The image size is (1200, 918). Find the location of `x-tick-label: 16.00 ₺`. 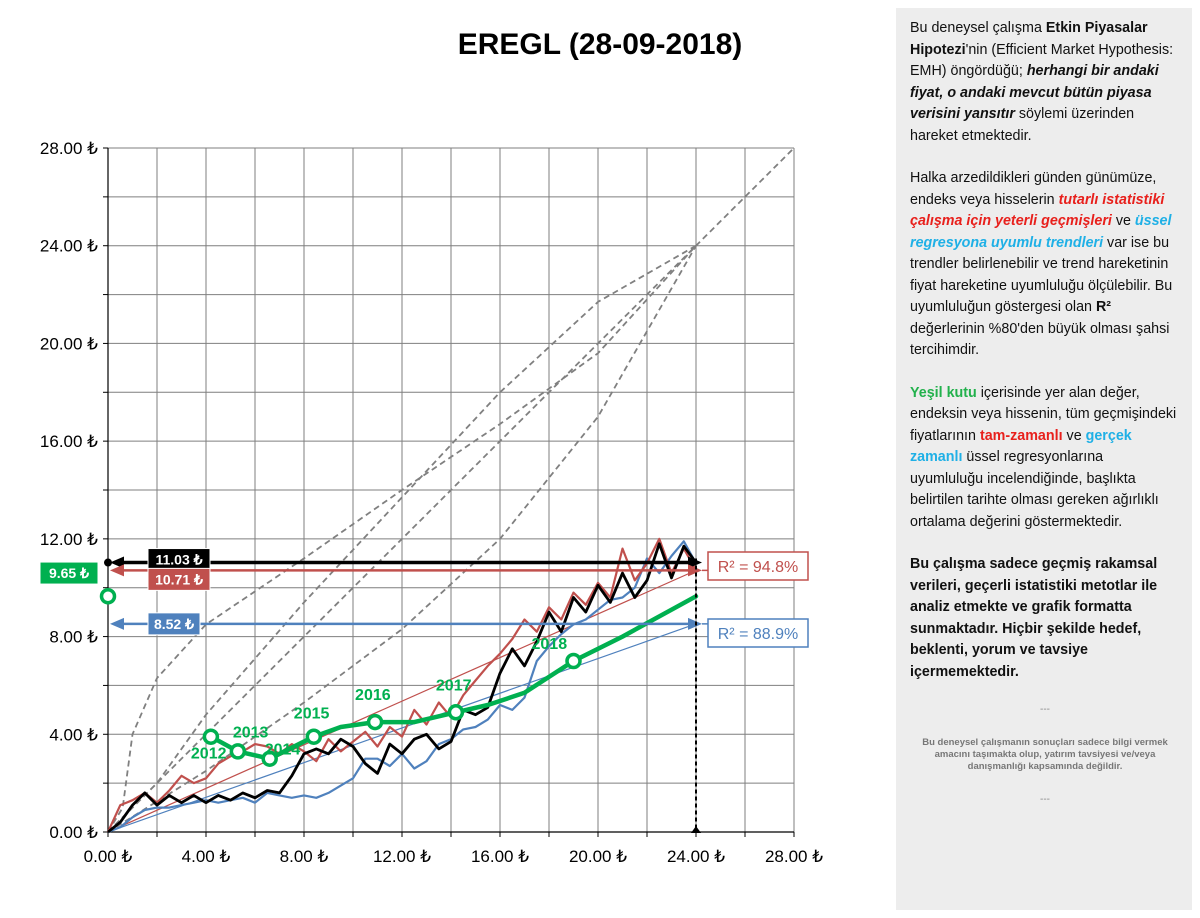

x-tick-label: 16.00 ₺ is located at coordinates (500, 856).